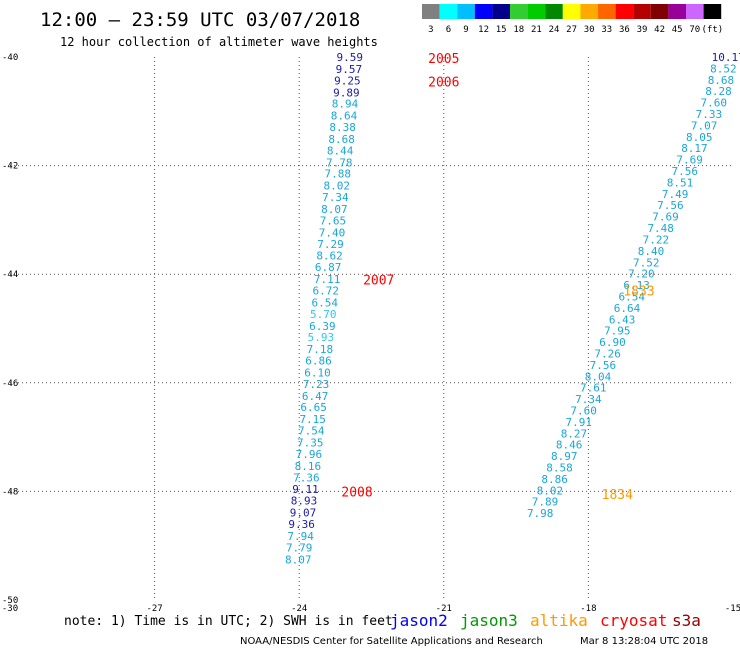 Image resolution: width=740 pixels, height=650 pixels. Describe the element at coordinates (338, 174) in the screenshot. I see `swh-value-label: 7.88` at that location.